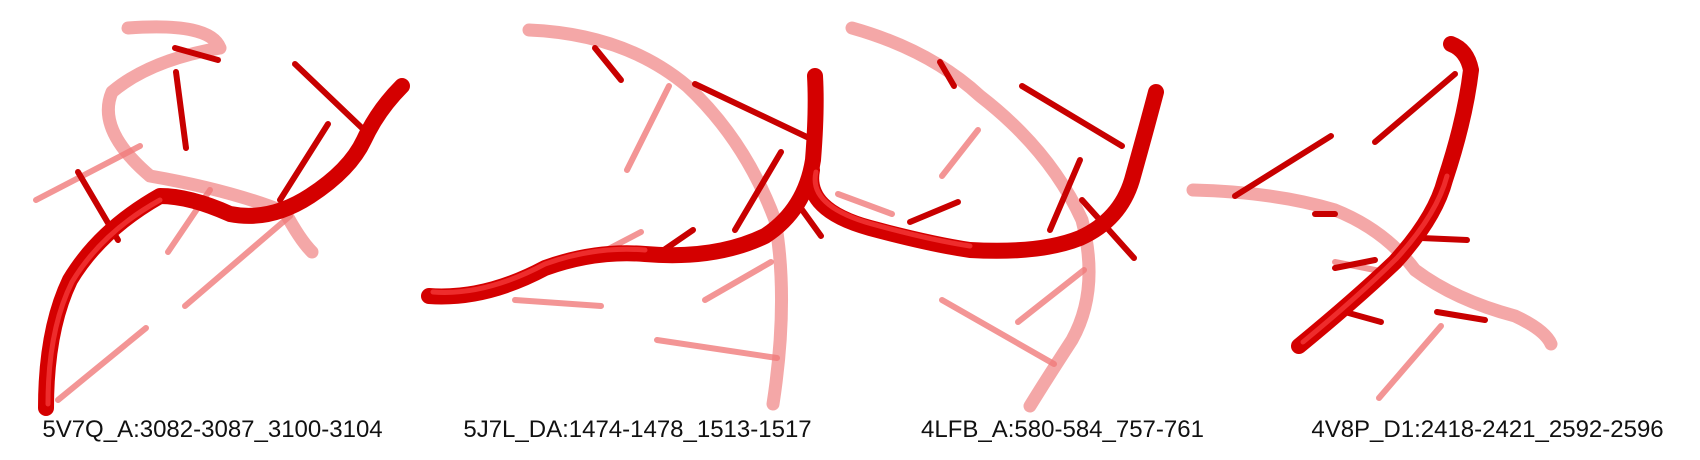  Describe the element at coordinates (212, 429) in the screenshot. I see `structure-label: 5V7Q_A:3082-3087_3100-3104` at that location.